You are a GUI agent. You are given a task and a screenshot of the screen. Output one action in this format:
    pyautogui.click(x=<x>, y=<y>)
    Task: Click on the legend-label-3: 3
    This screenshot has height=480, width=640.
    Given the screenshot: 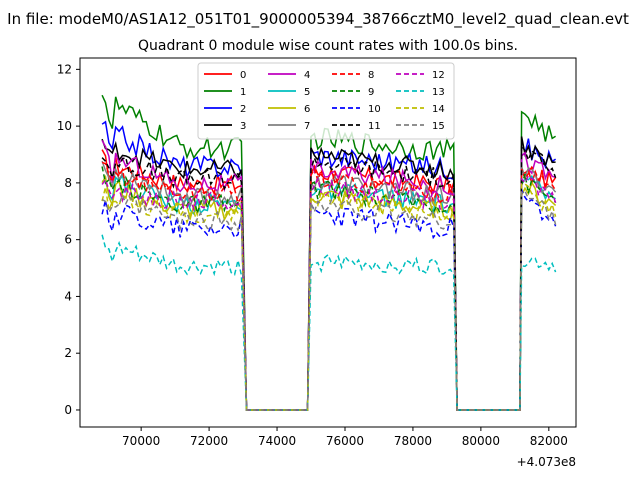 What is the action you would take?
    pyautogui.click(x=243, y=126)
    